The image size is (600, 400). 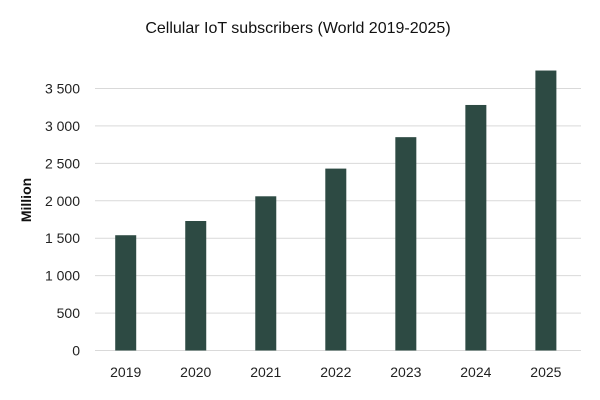 What do you see at coordinates (405, 372) in the screenshot?
I see `x-tick-label: 2023` at bounding box center [405, 372].